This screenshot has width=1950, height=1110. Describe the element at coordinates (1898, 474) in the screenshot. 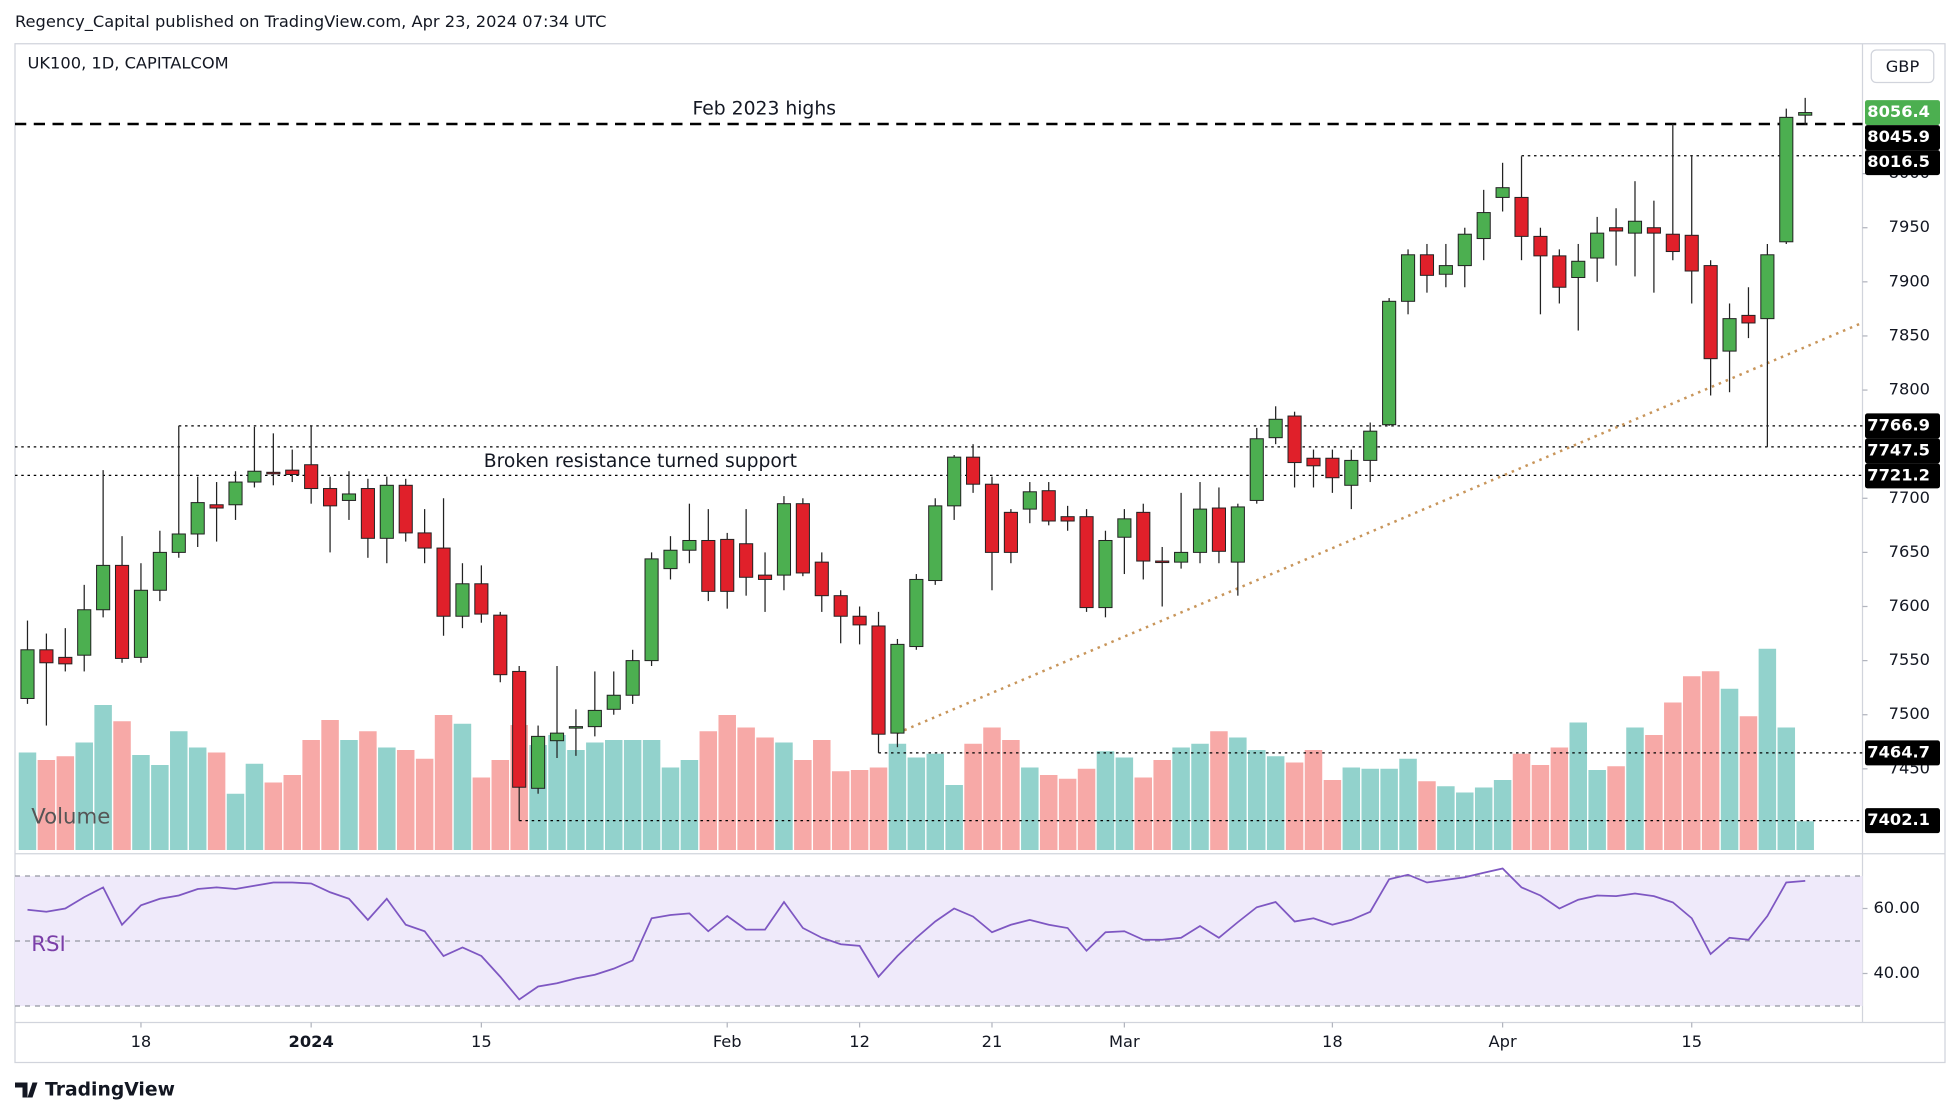

I see `price-label: 7721.2` at that location.